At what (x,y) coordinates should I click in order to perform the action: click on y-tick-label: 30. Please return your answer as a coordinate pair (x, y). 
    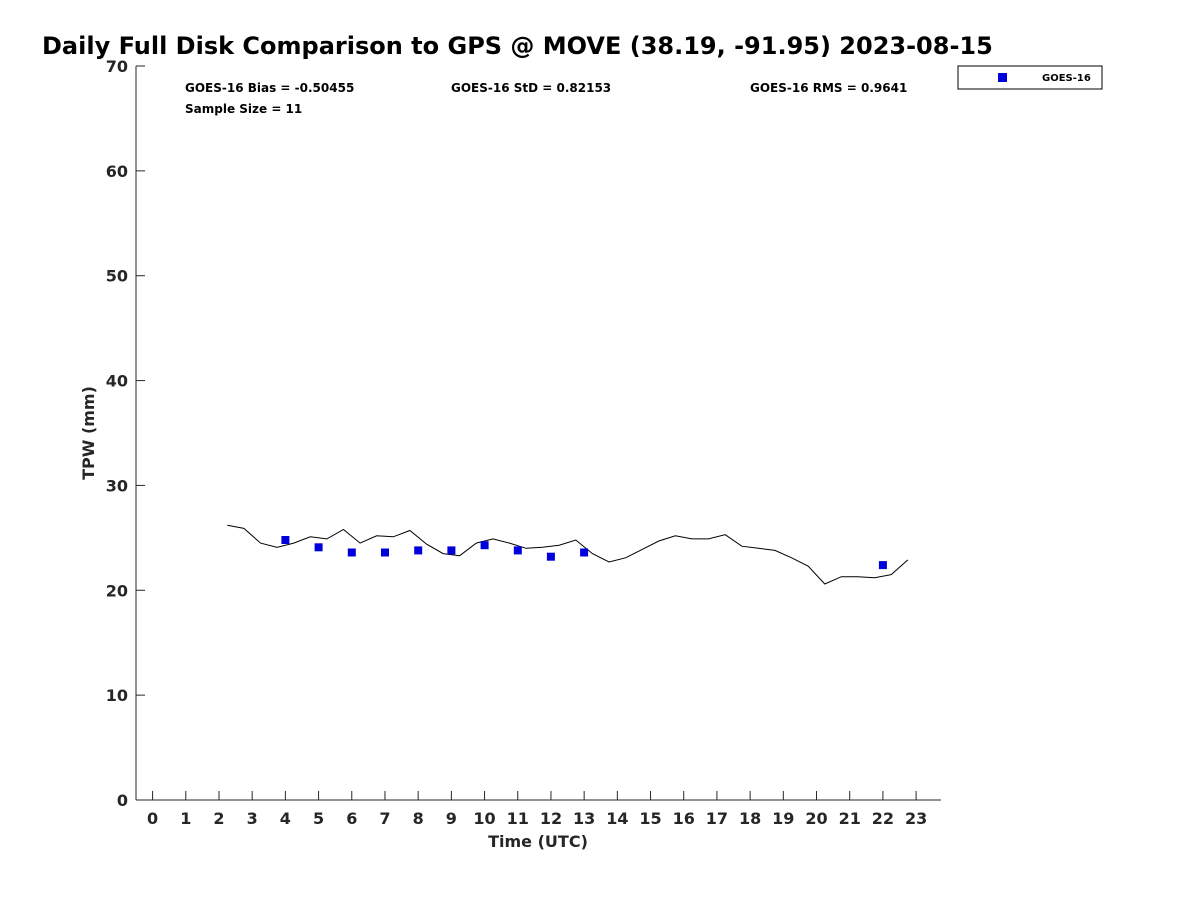
    Looking at the image, I should click on (117, 485).